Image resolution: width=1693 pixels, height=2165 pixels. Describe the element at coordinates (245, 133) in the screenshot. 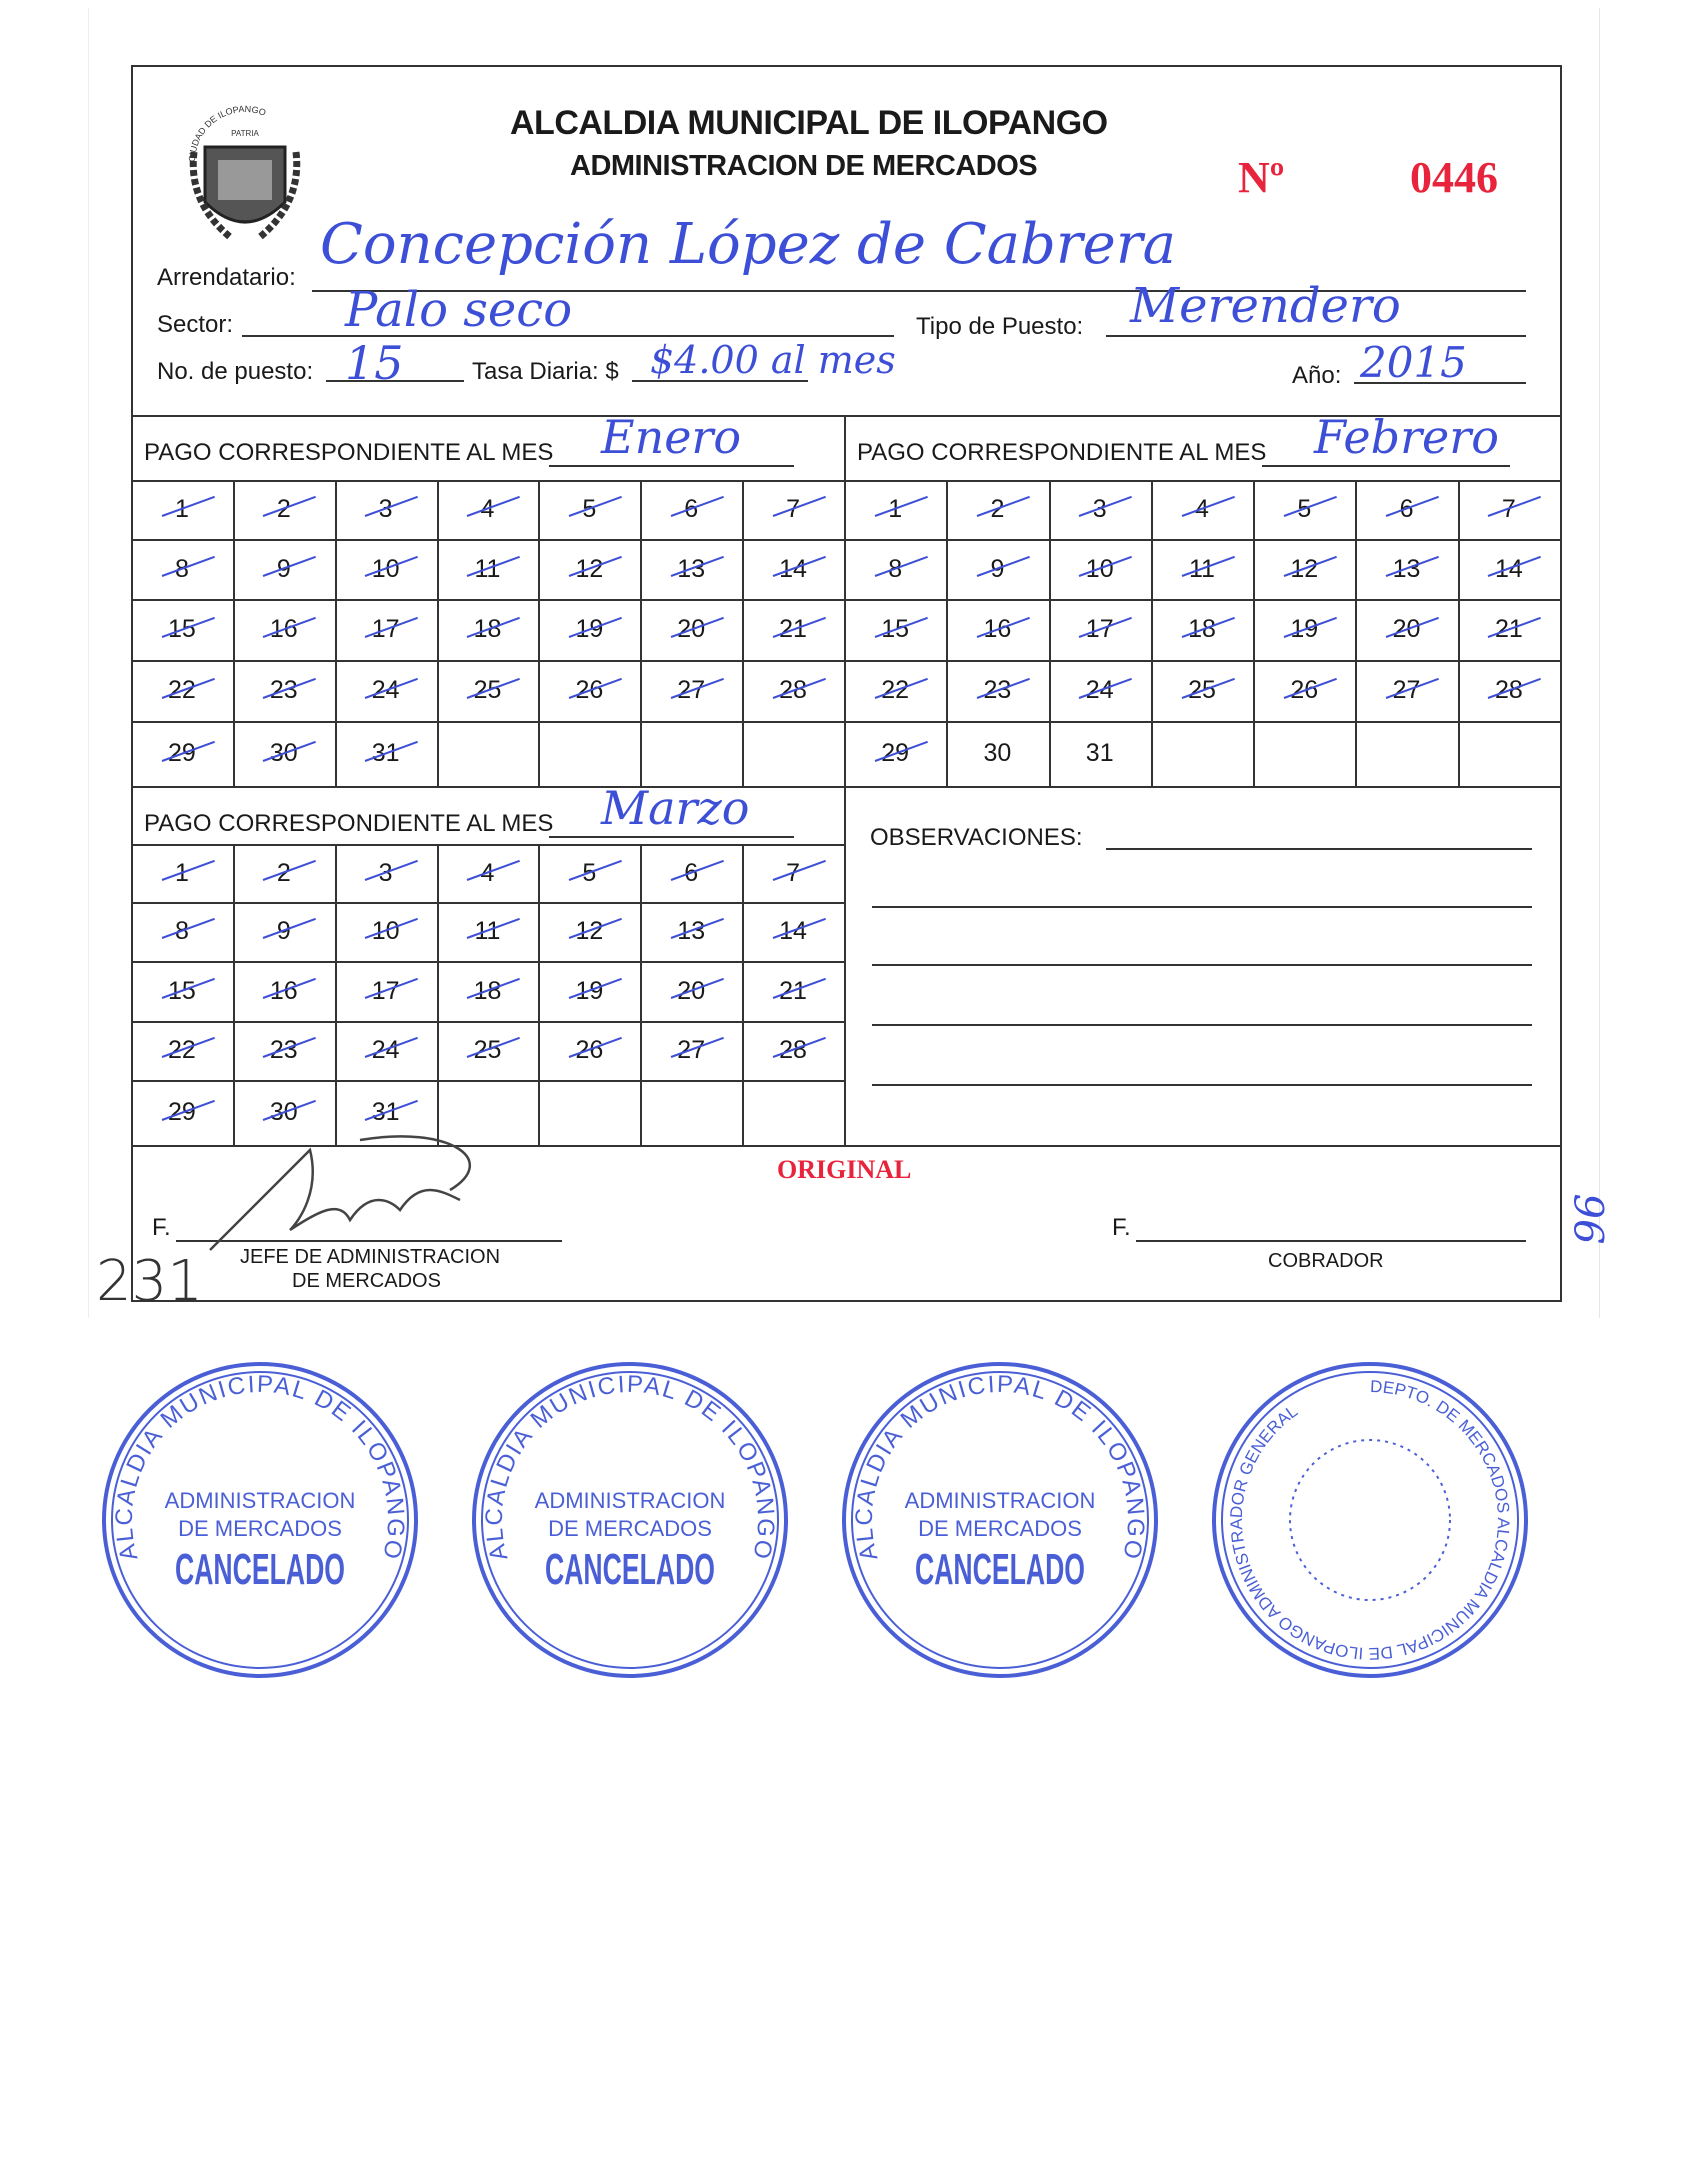

I see `seal-motto: PATRIA` at that location.